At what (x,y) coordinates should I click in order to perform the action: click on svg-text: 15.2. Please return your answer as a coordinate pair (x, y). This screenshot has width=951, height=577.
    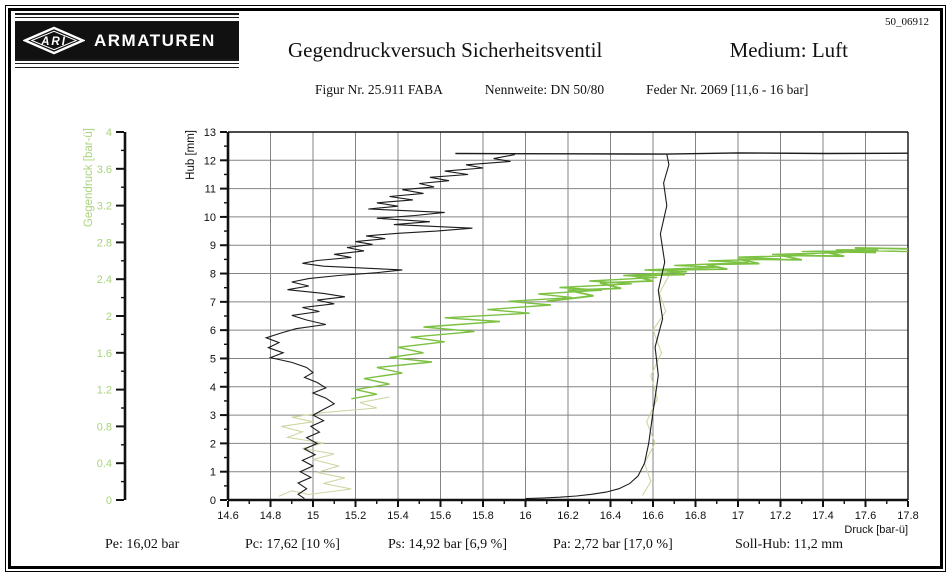
    Looking at the image, I should click on (355, 516).